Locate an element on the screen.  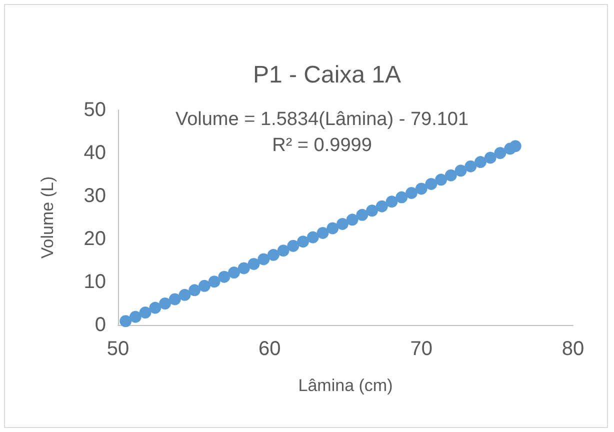
y-tick-label: 40 is located at coordinates (95, 153).